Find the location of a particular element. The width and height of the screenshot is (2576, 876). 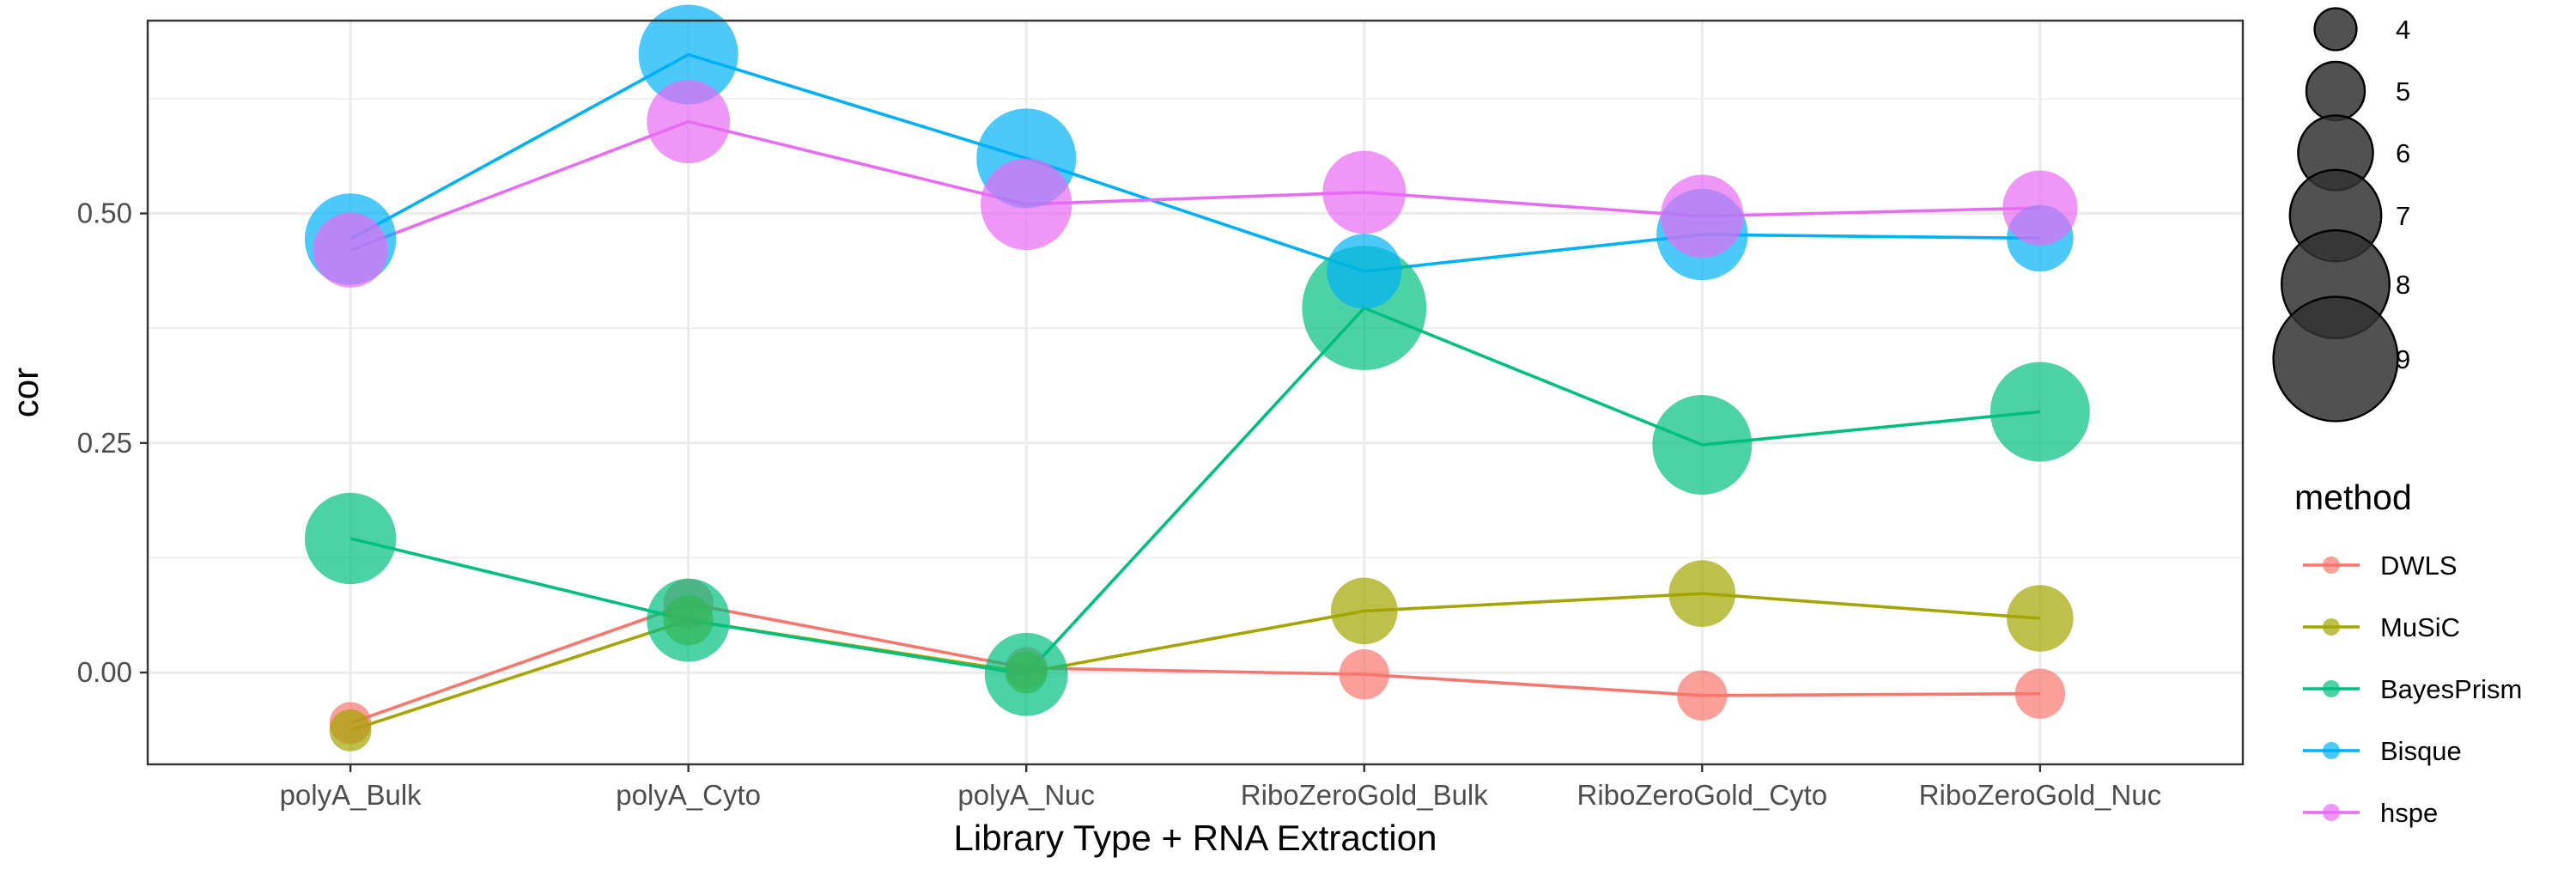

x-tick-label: polyA_Cyto is located at coordinates (689, 795).